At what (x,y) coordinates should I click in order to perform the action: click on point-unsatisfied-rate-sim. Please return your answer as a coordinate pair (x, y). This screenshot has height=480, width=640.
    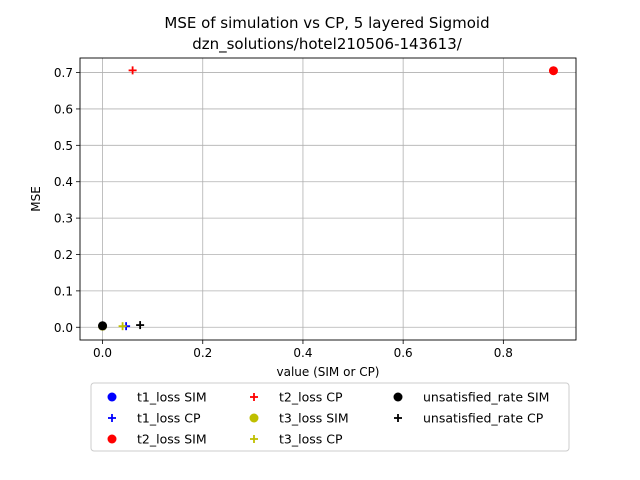
    Looking at the image, I should click on (103, 326).